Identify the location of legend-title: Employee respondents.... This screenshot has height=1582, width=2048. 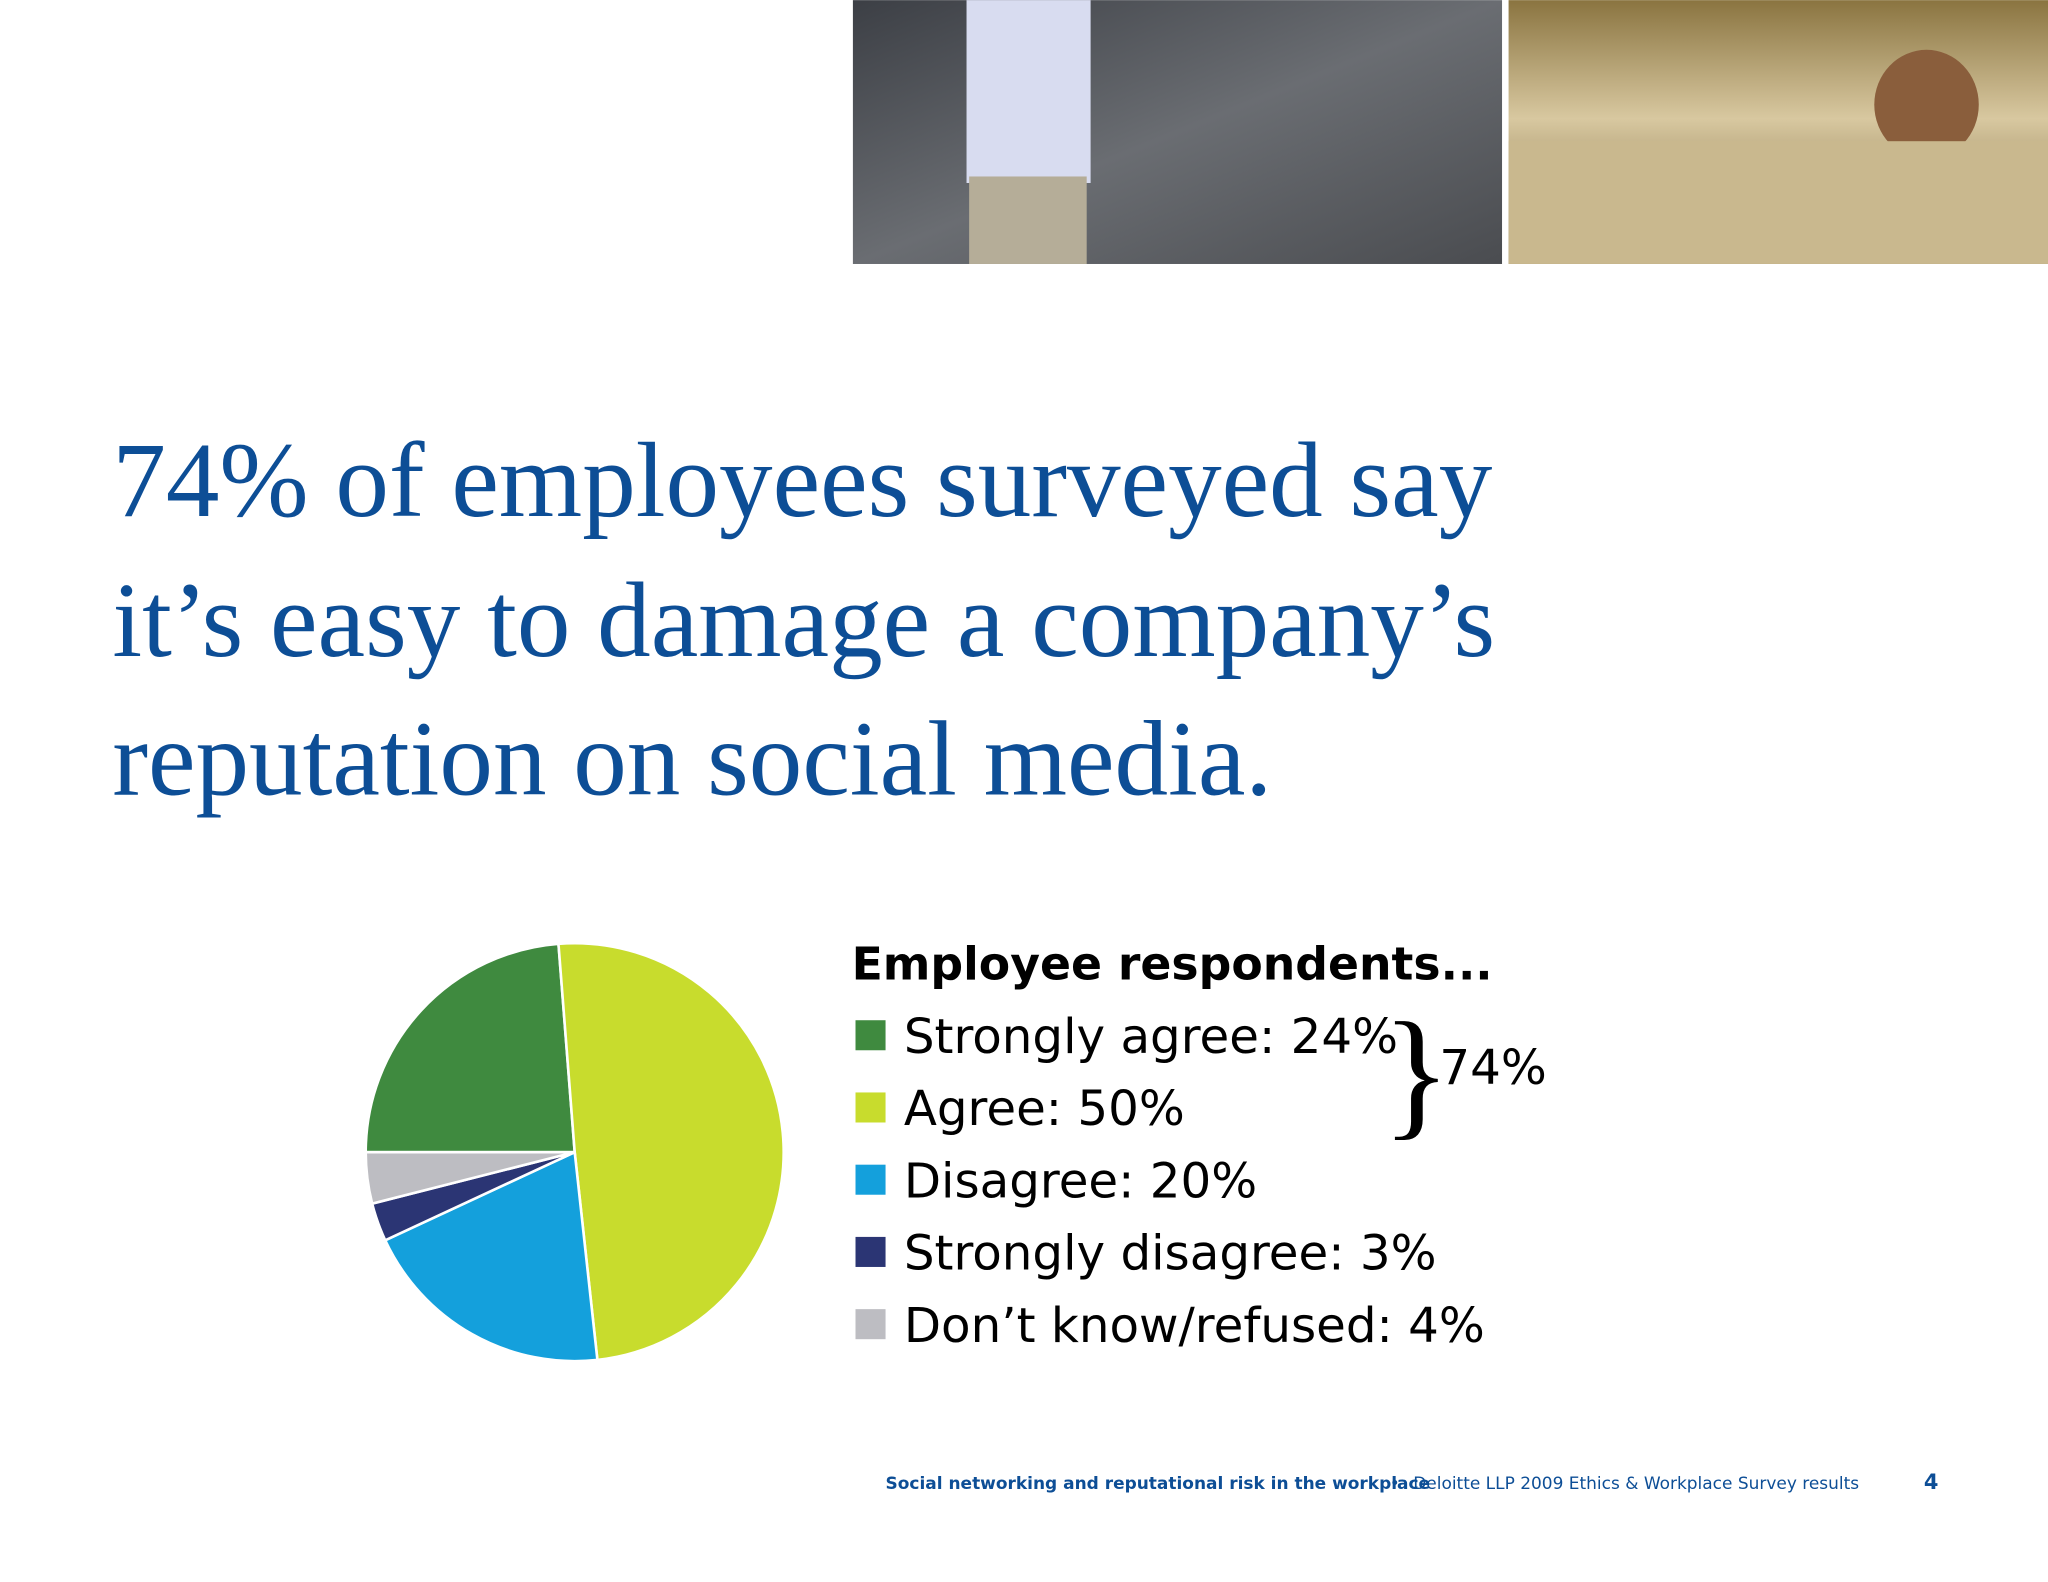
(1172, 964).